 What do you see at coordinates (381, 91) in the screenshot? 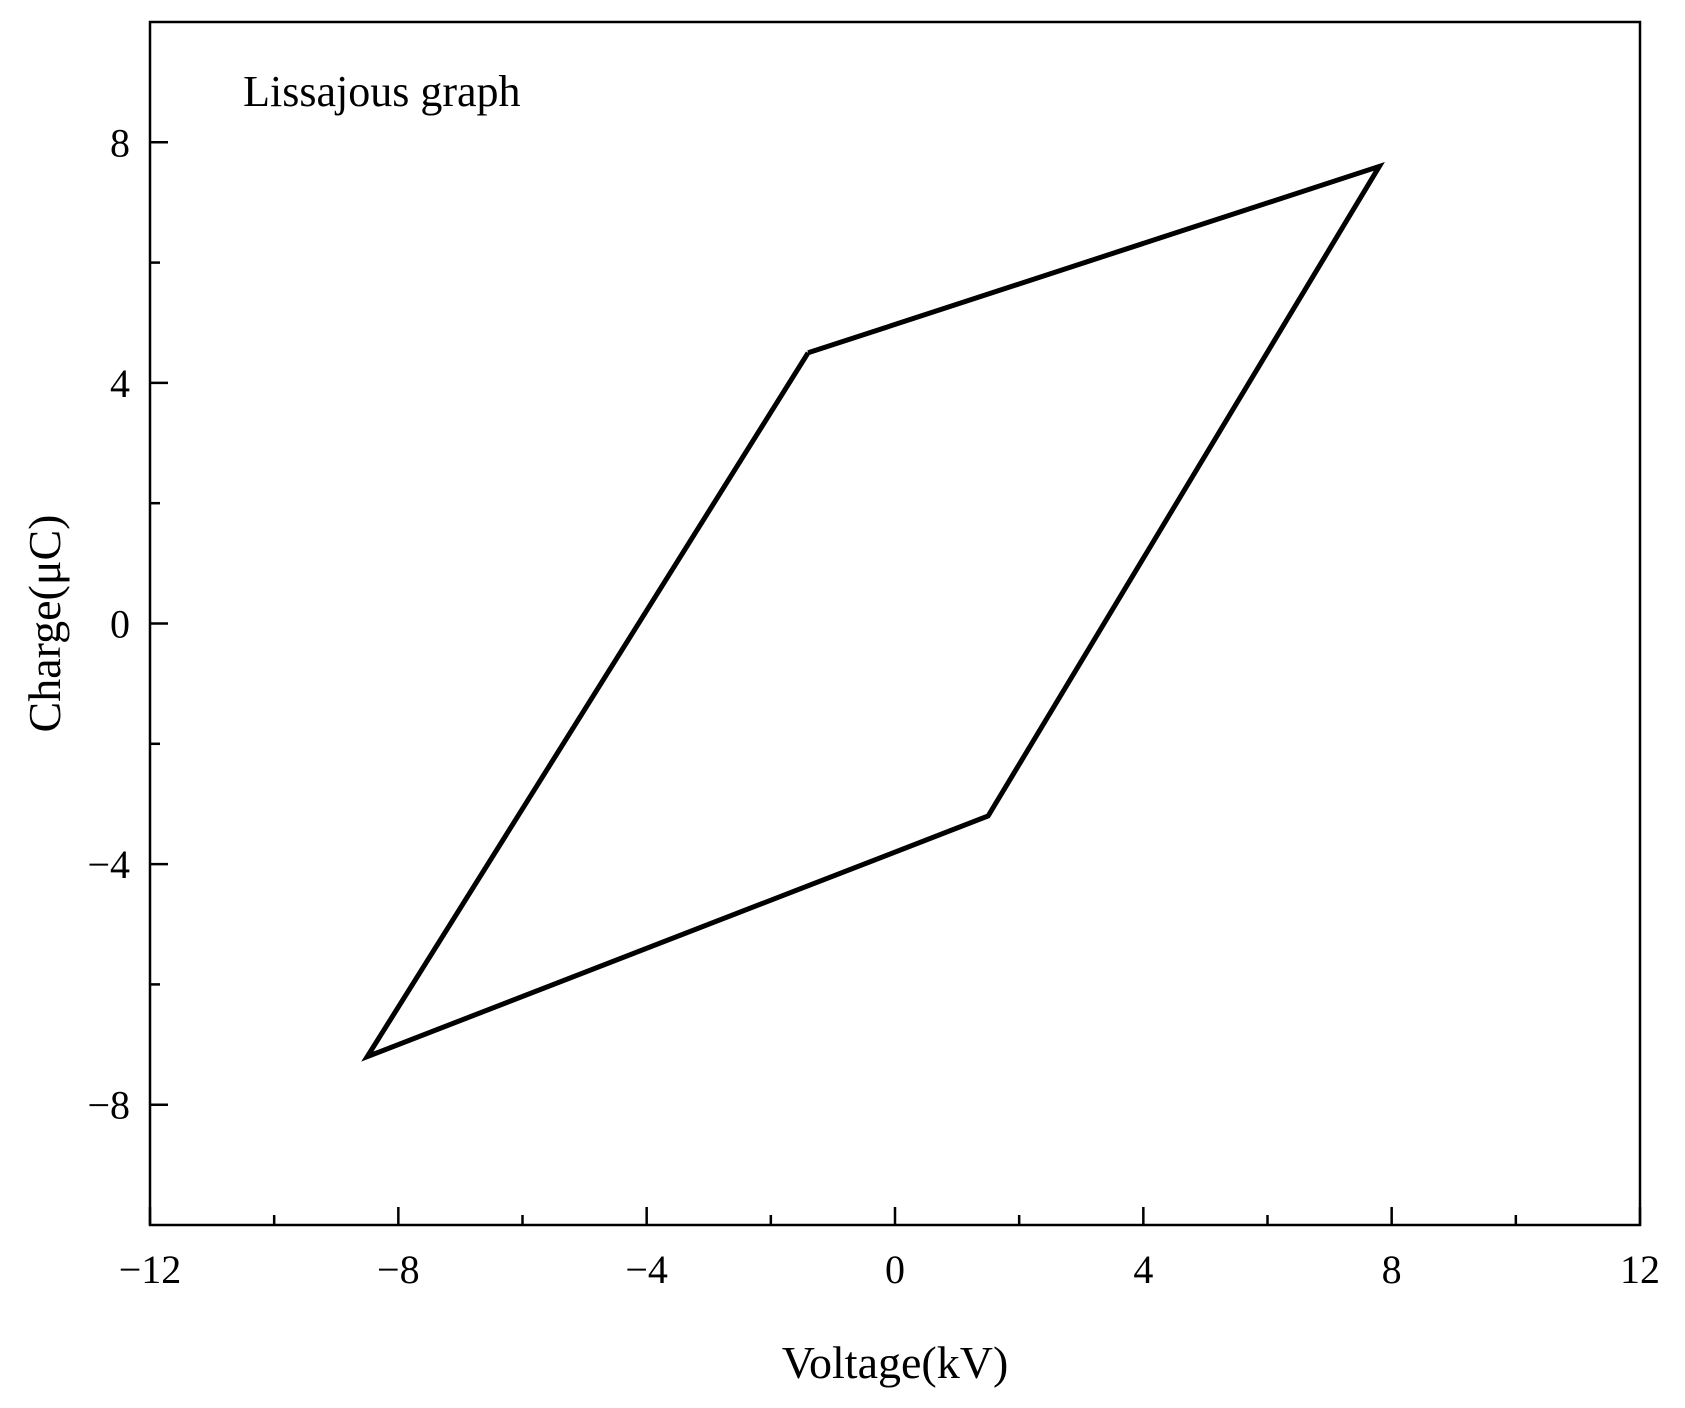
I see `annotation-label: Lissajous graph` at bounding box center [381, 91].